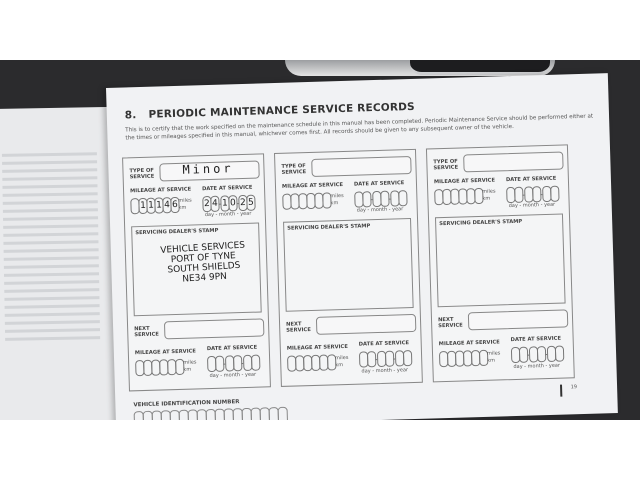 The height and width of the screenshot is (480, 640). Describe the element at coordinates (574, 387) in the screenshot. I see `page-number: 19` at that location.